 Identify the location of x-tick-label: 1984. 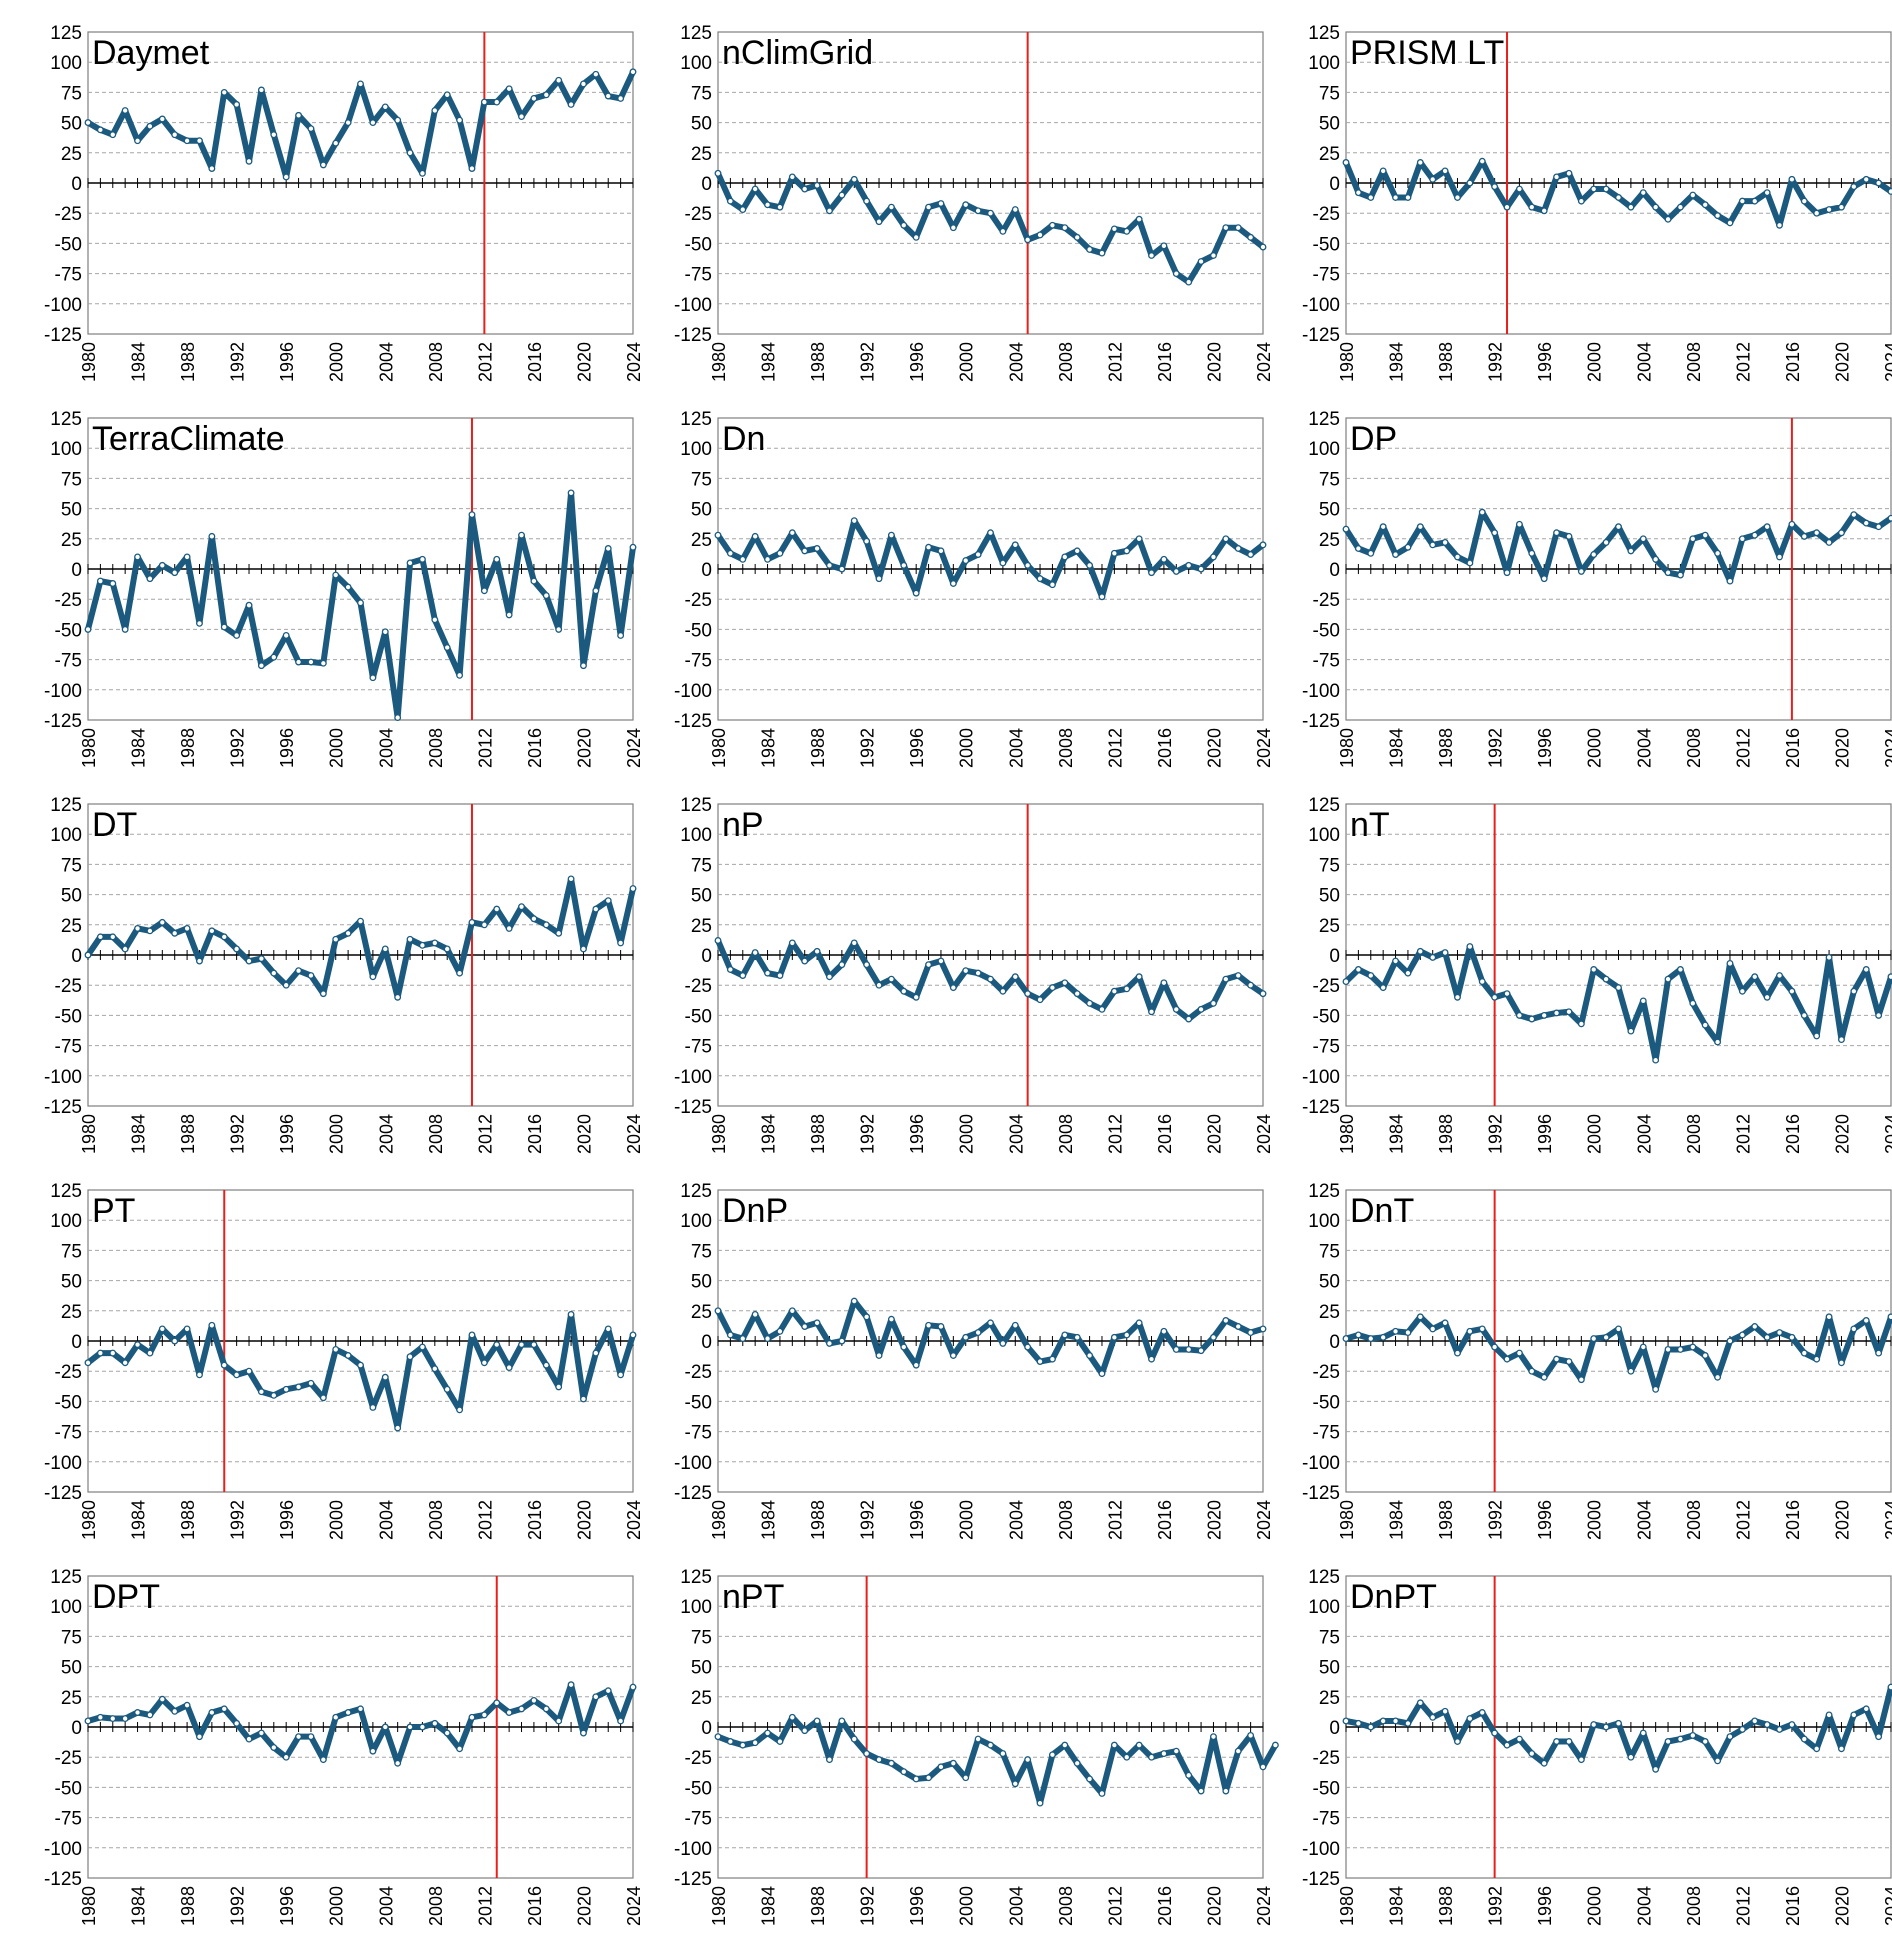
(139, 1520).